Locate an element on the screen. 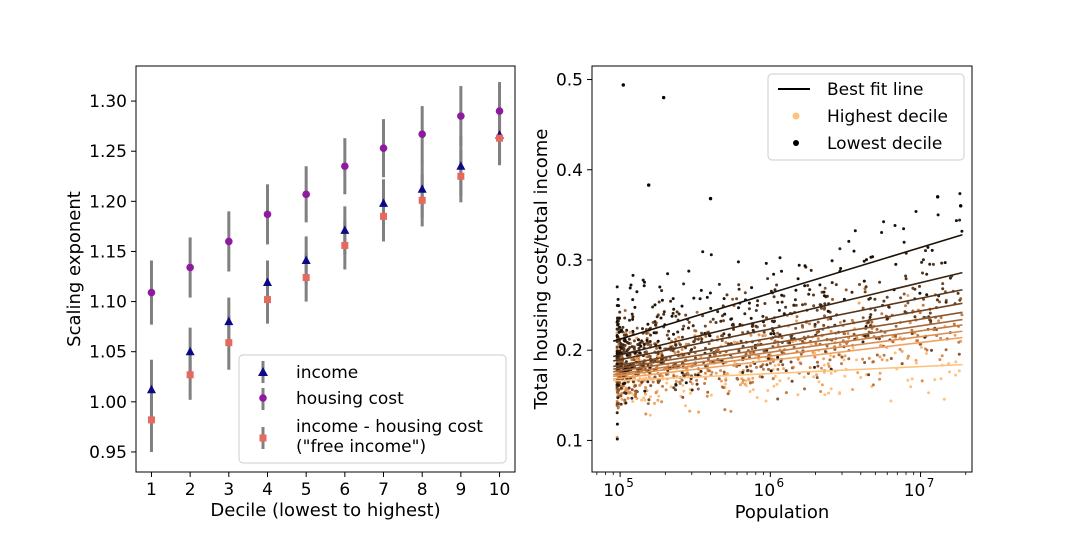 Image resolution: width=1080 pixels, height=540 pixels. left-x-tick-label: 10 is located at coordinates (500, 490).